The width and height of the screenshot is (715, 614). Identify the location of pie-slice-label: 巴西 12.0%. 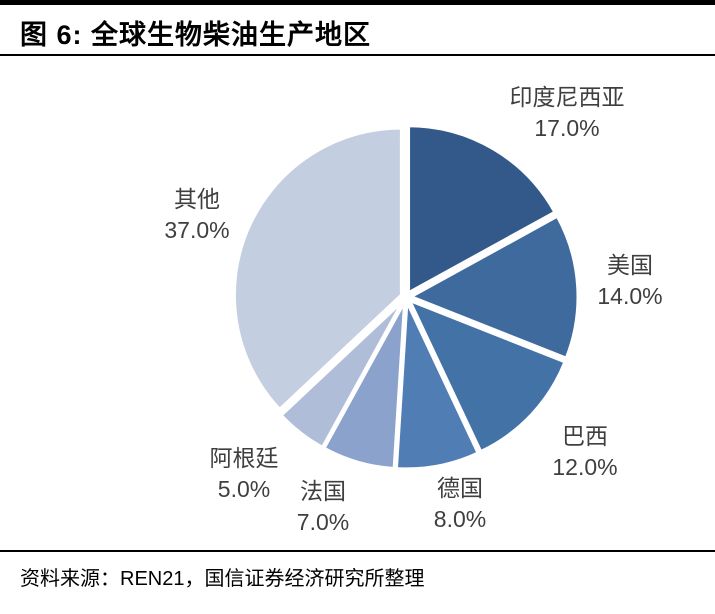
(584, 452).